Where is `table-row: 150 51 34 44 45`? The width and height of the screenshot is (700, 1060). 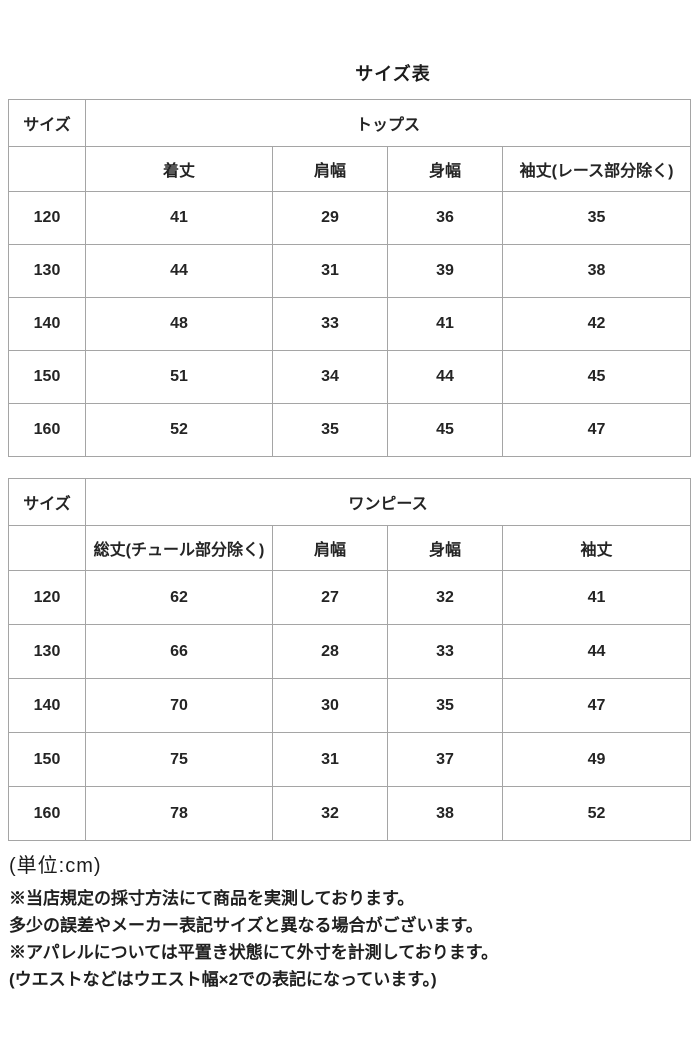
table-row: 150 51 34 44 45 is located at coordinates (350, 377).